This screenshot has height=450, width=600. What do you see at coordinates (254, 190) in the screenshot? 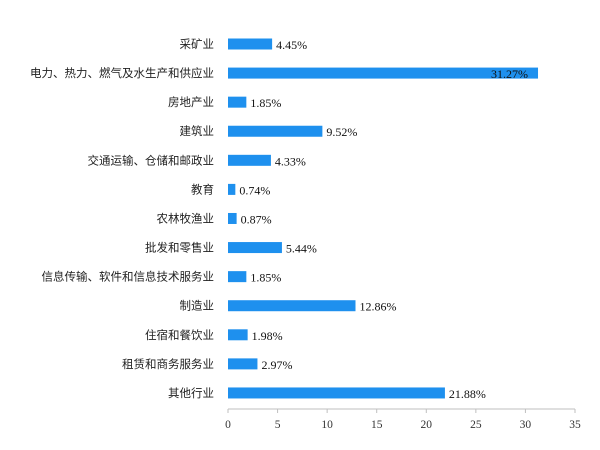
I see `value-label: 0.74%` at bounding box center [254, 190].